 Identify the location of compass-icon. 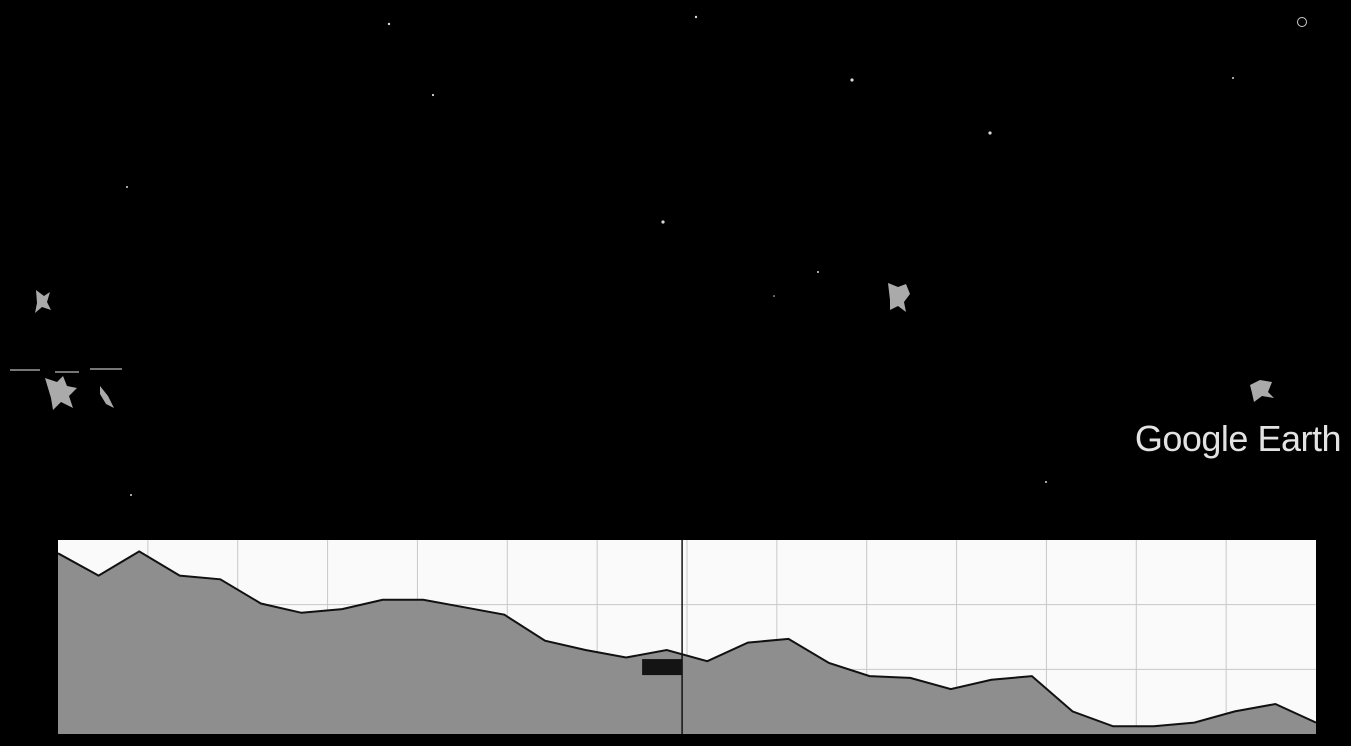
(1302, 22).